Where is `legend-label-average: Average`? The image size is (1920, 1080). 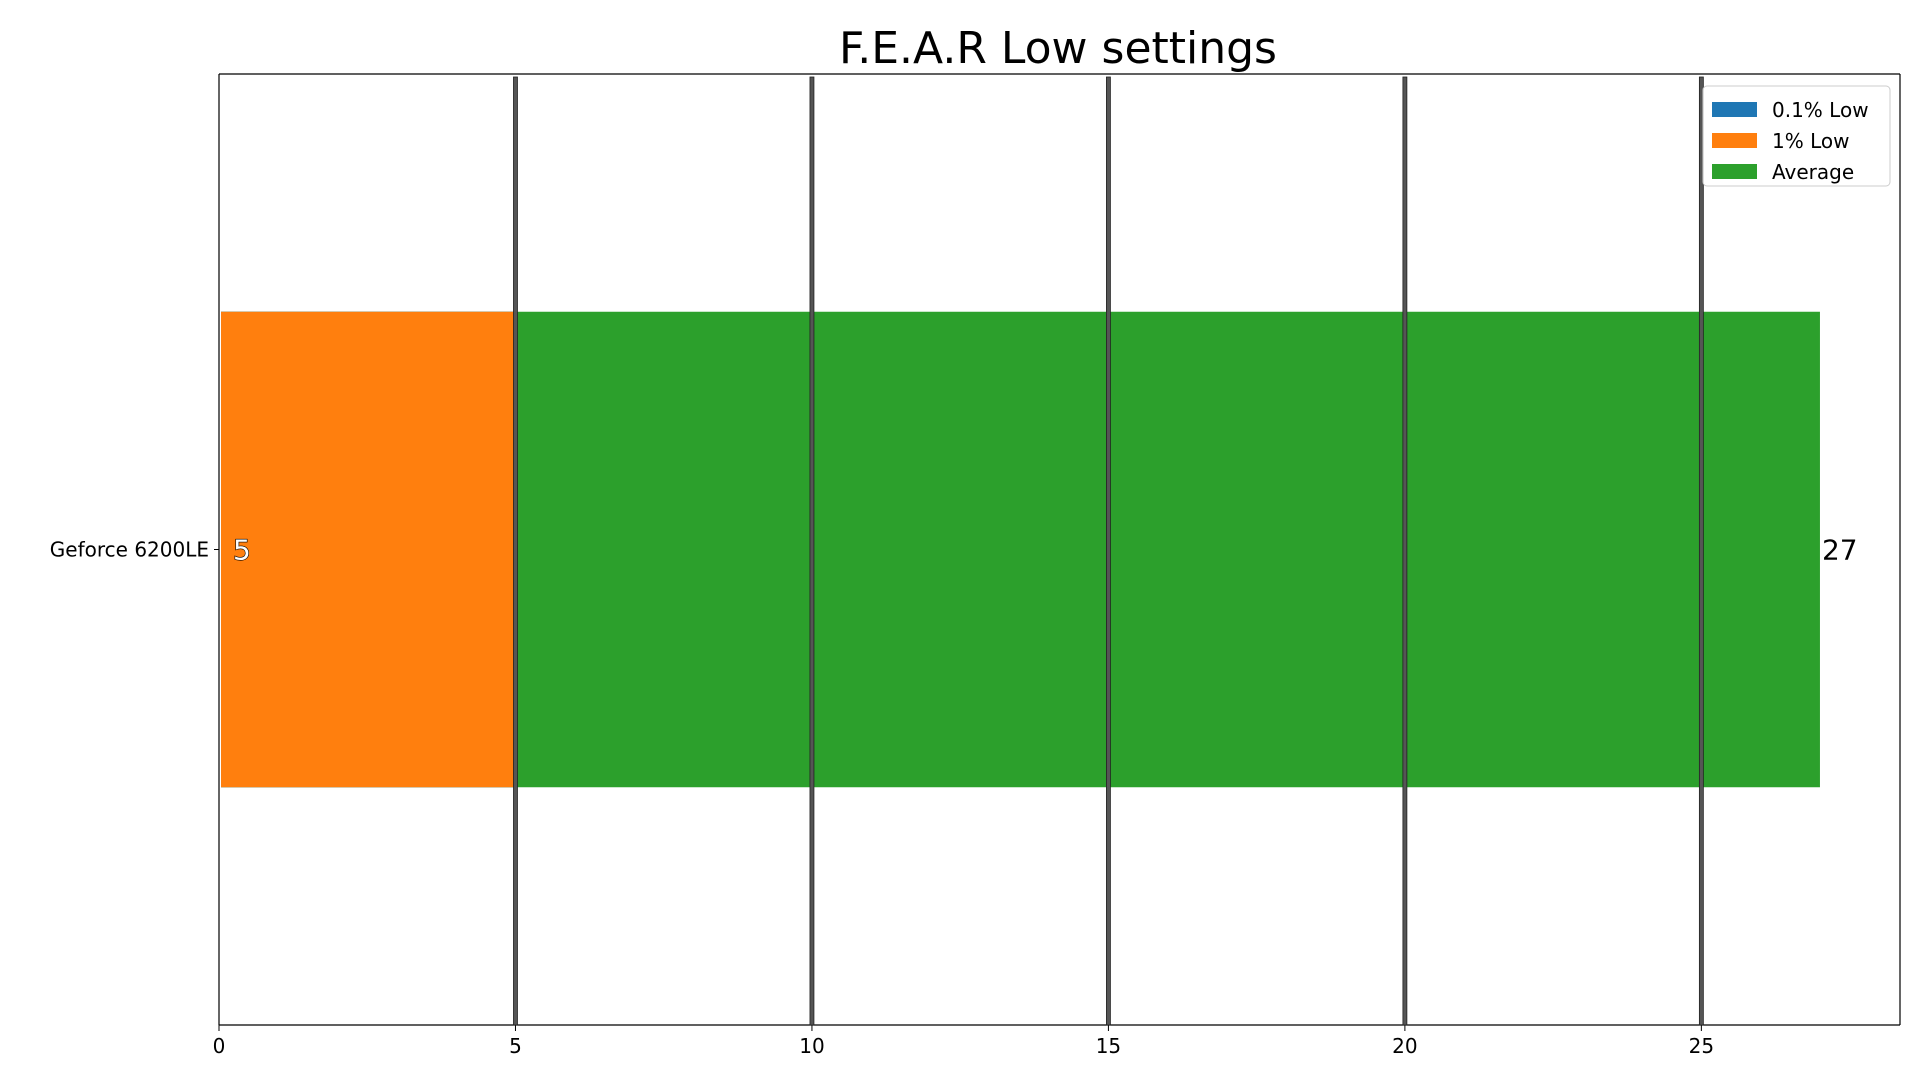 legend-label-average: Average is located at coordinates (1813, 172).